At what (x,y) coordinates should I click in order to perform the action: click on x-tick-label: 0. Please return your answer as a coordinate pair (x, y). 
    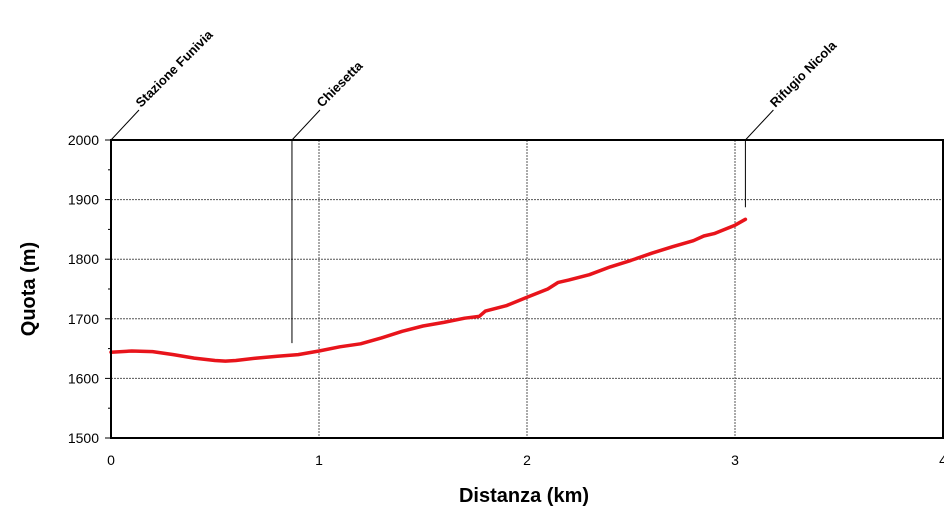
    Looking at the image, I should click on (111, 460).